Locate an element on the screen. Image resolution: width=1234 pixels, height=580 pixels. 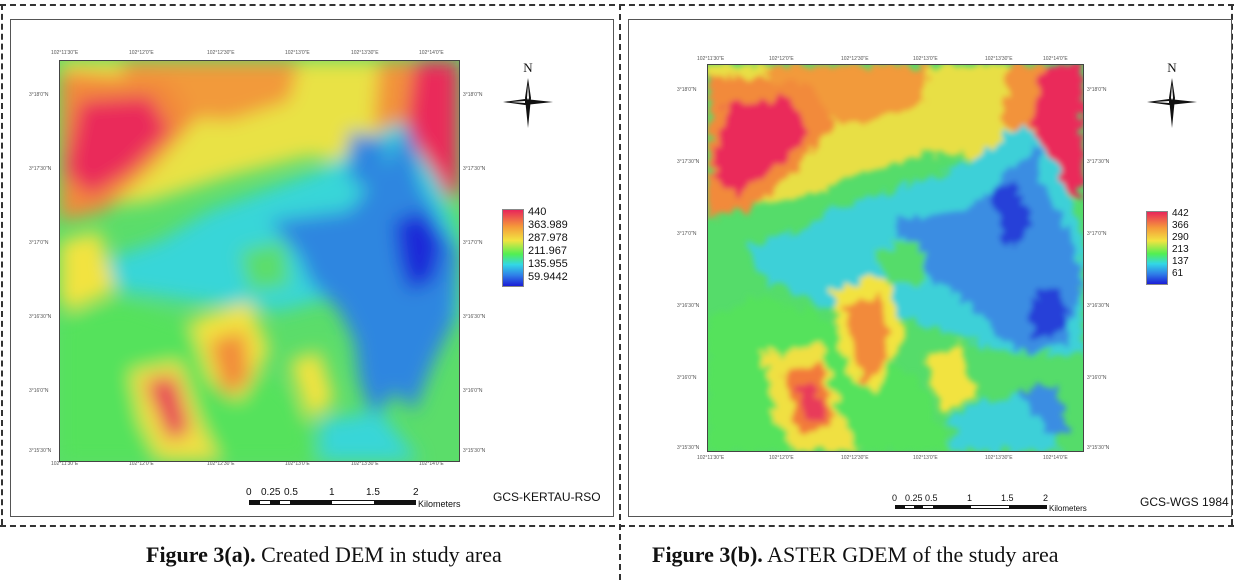
legend-value: 61 is located at coordinates (1178, 273).